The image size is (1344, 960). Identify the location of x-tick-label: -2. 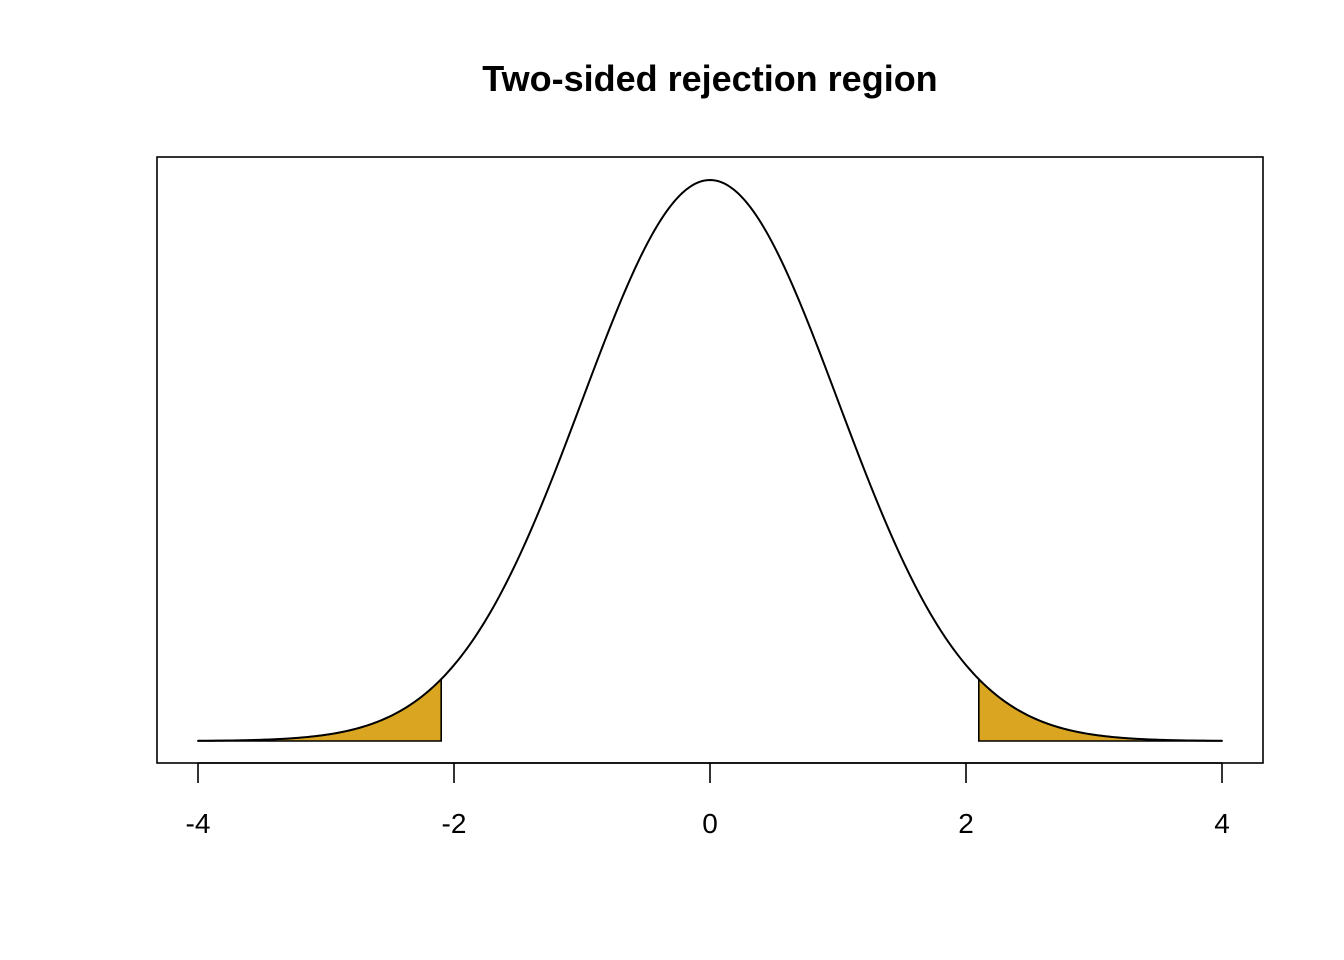
(454, 823).